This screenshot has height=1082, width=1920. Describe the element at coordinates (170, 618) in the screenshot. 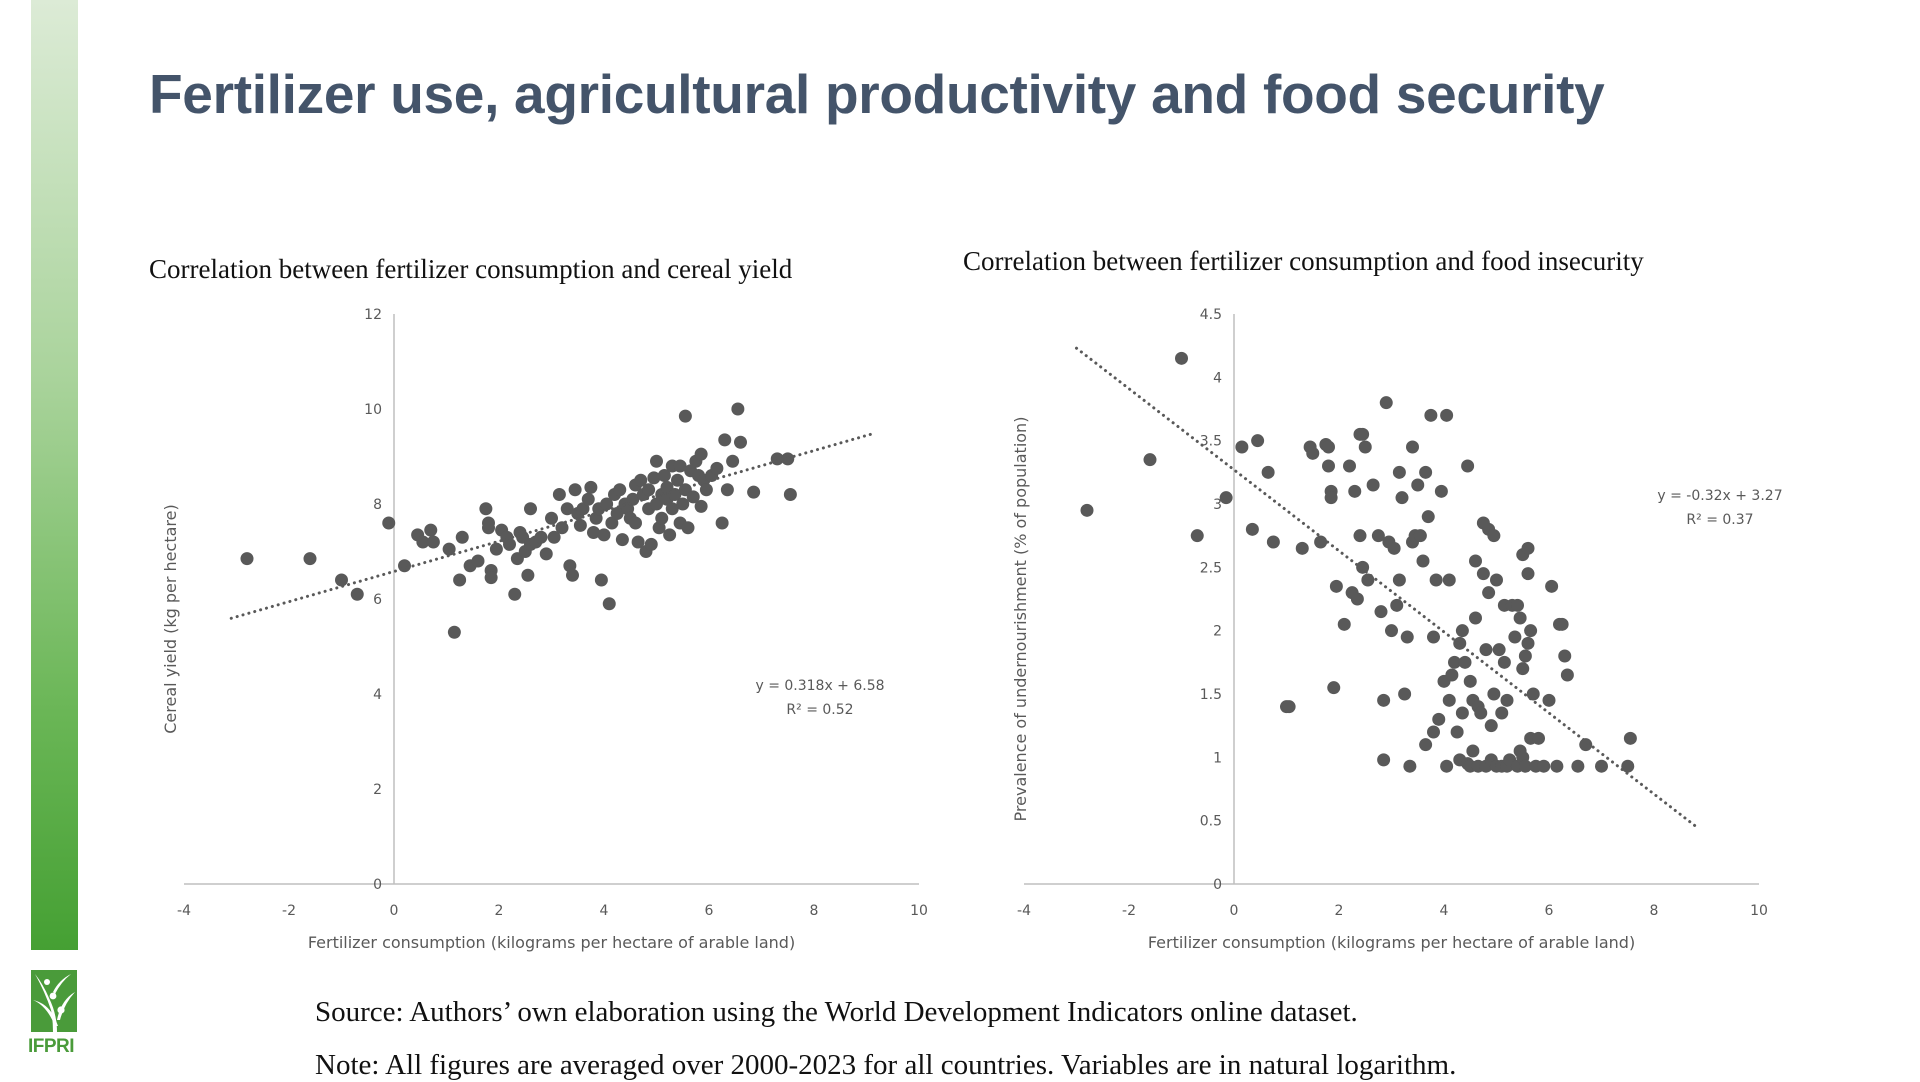

I see `y-axis-title: Cereal yield (kg per hectare)` at that location.